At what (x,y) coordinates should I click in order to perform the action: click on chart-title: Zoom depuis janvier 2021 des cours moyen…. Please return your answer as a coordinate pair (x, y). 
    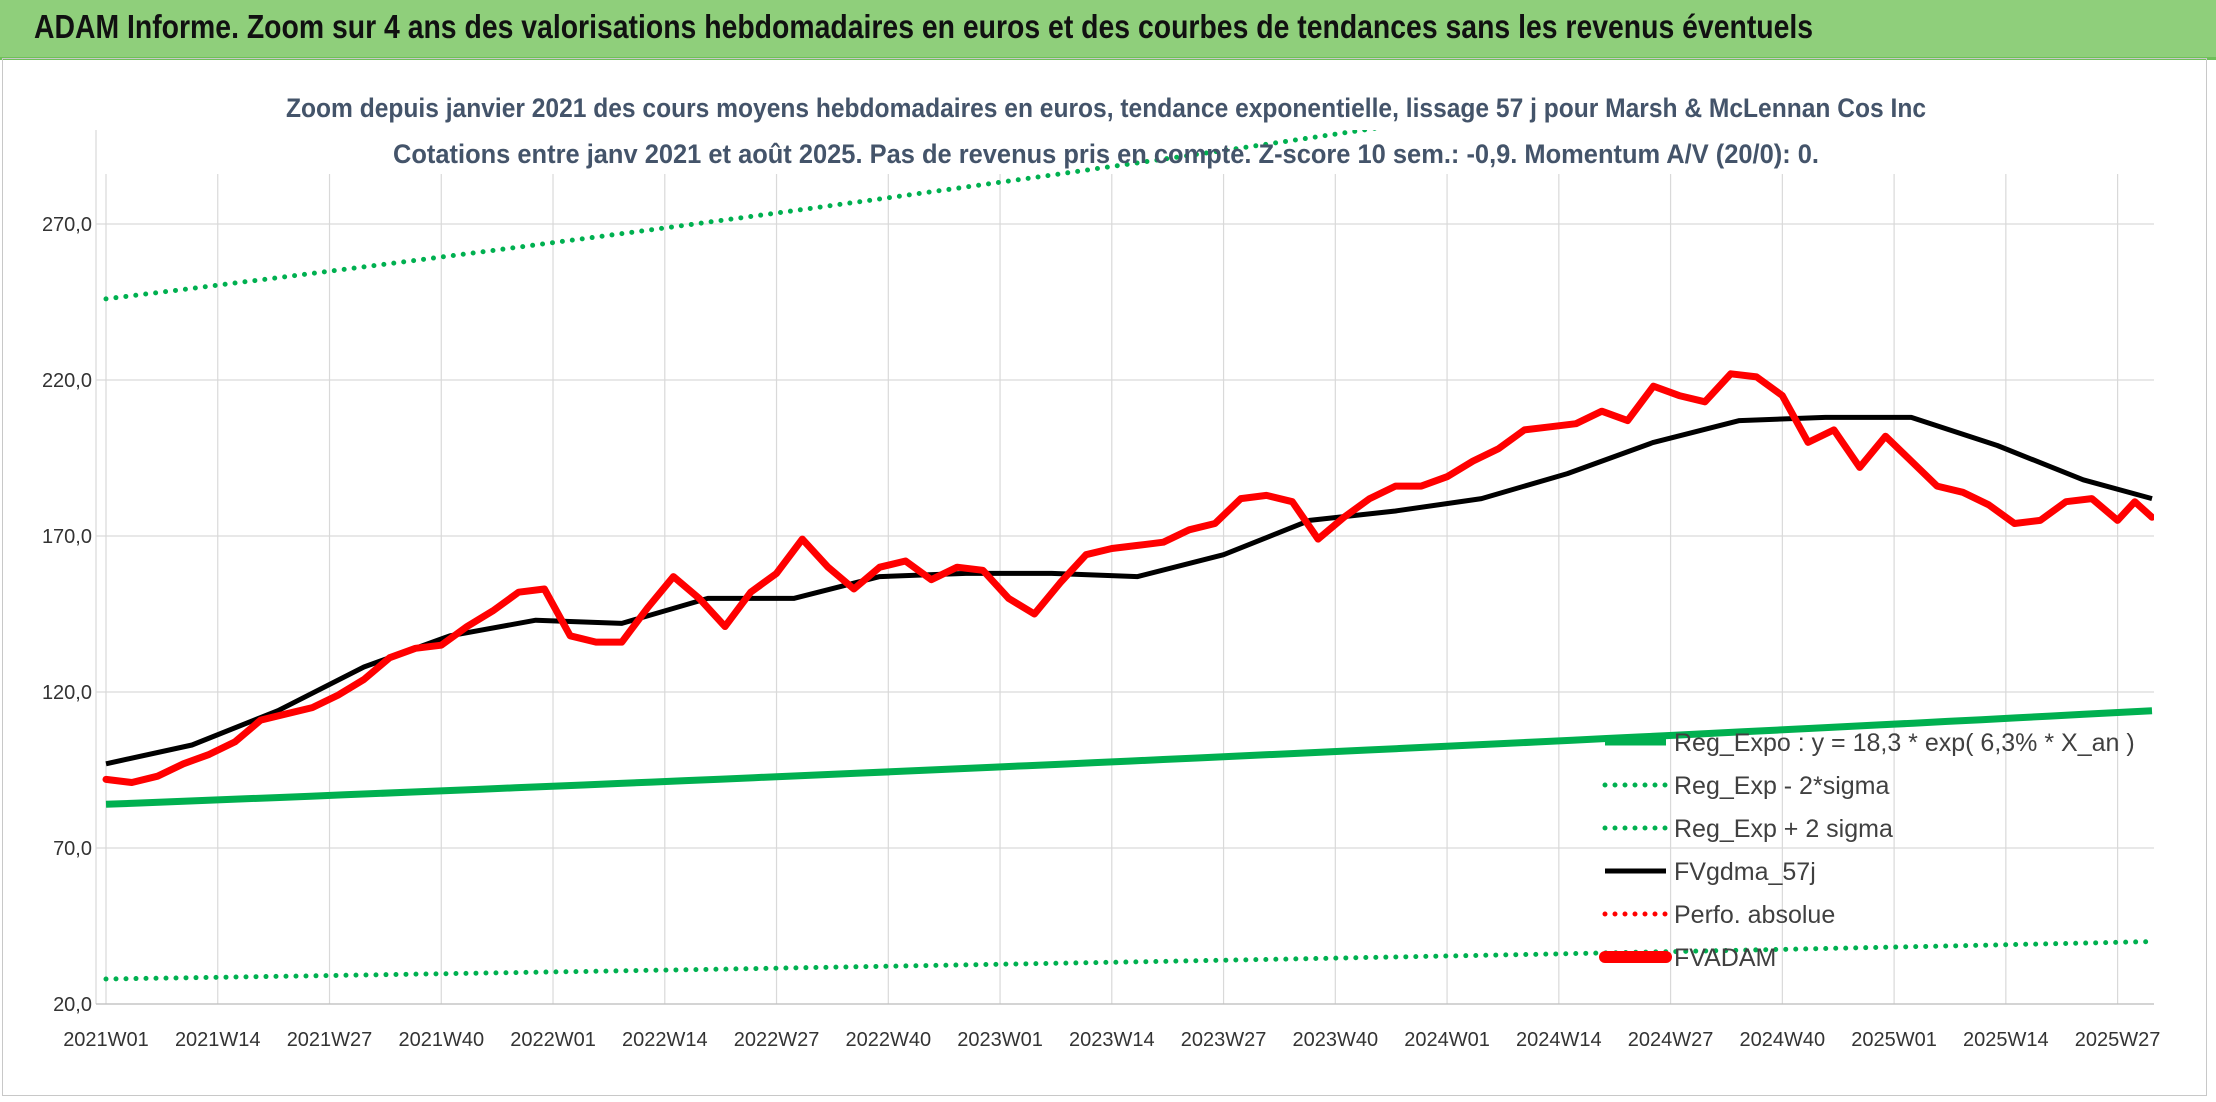
    Looking at the image, I should click on (1106, 108).